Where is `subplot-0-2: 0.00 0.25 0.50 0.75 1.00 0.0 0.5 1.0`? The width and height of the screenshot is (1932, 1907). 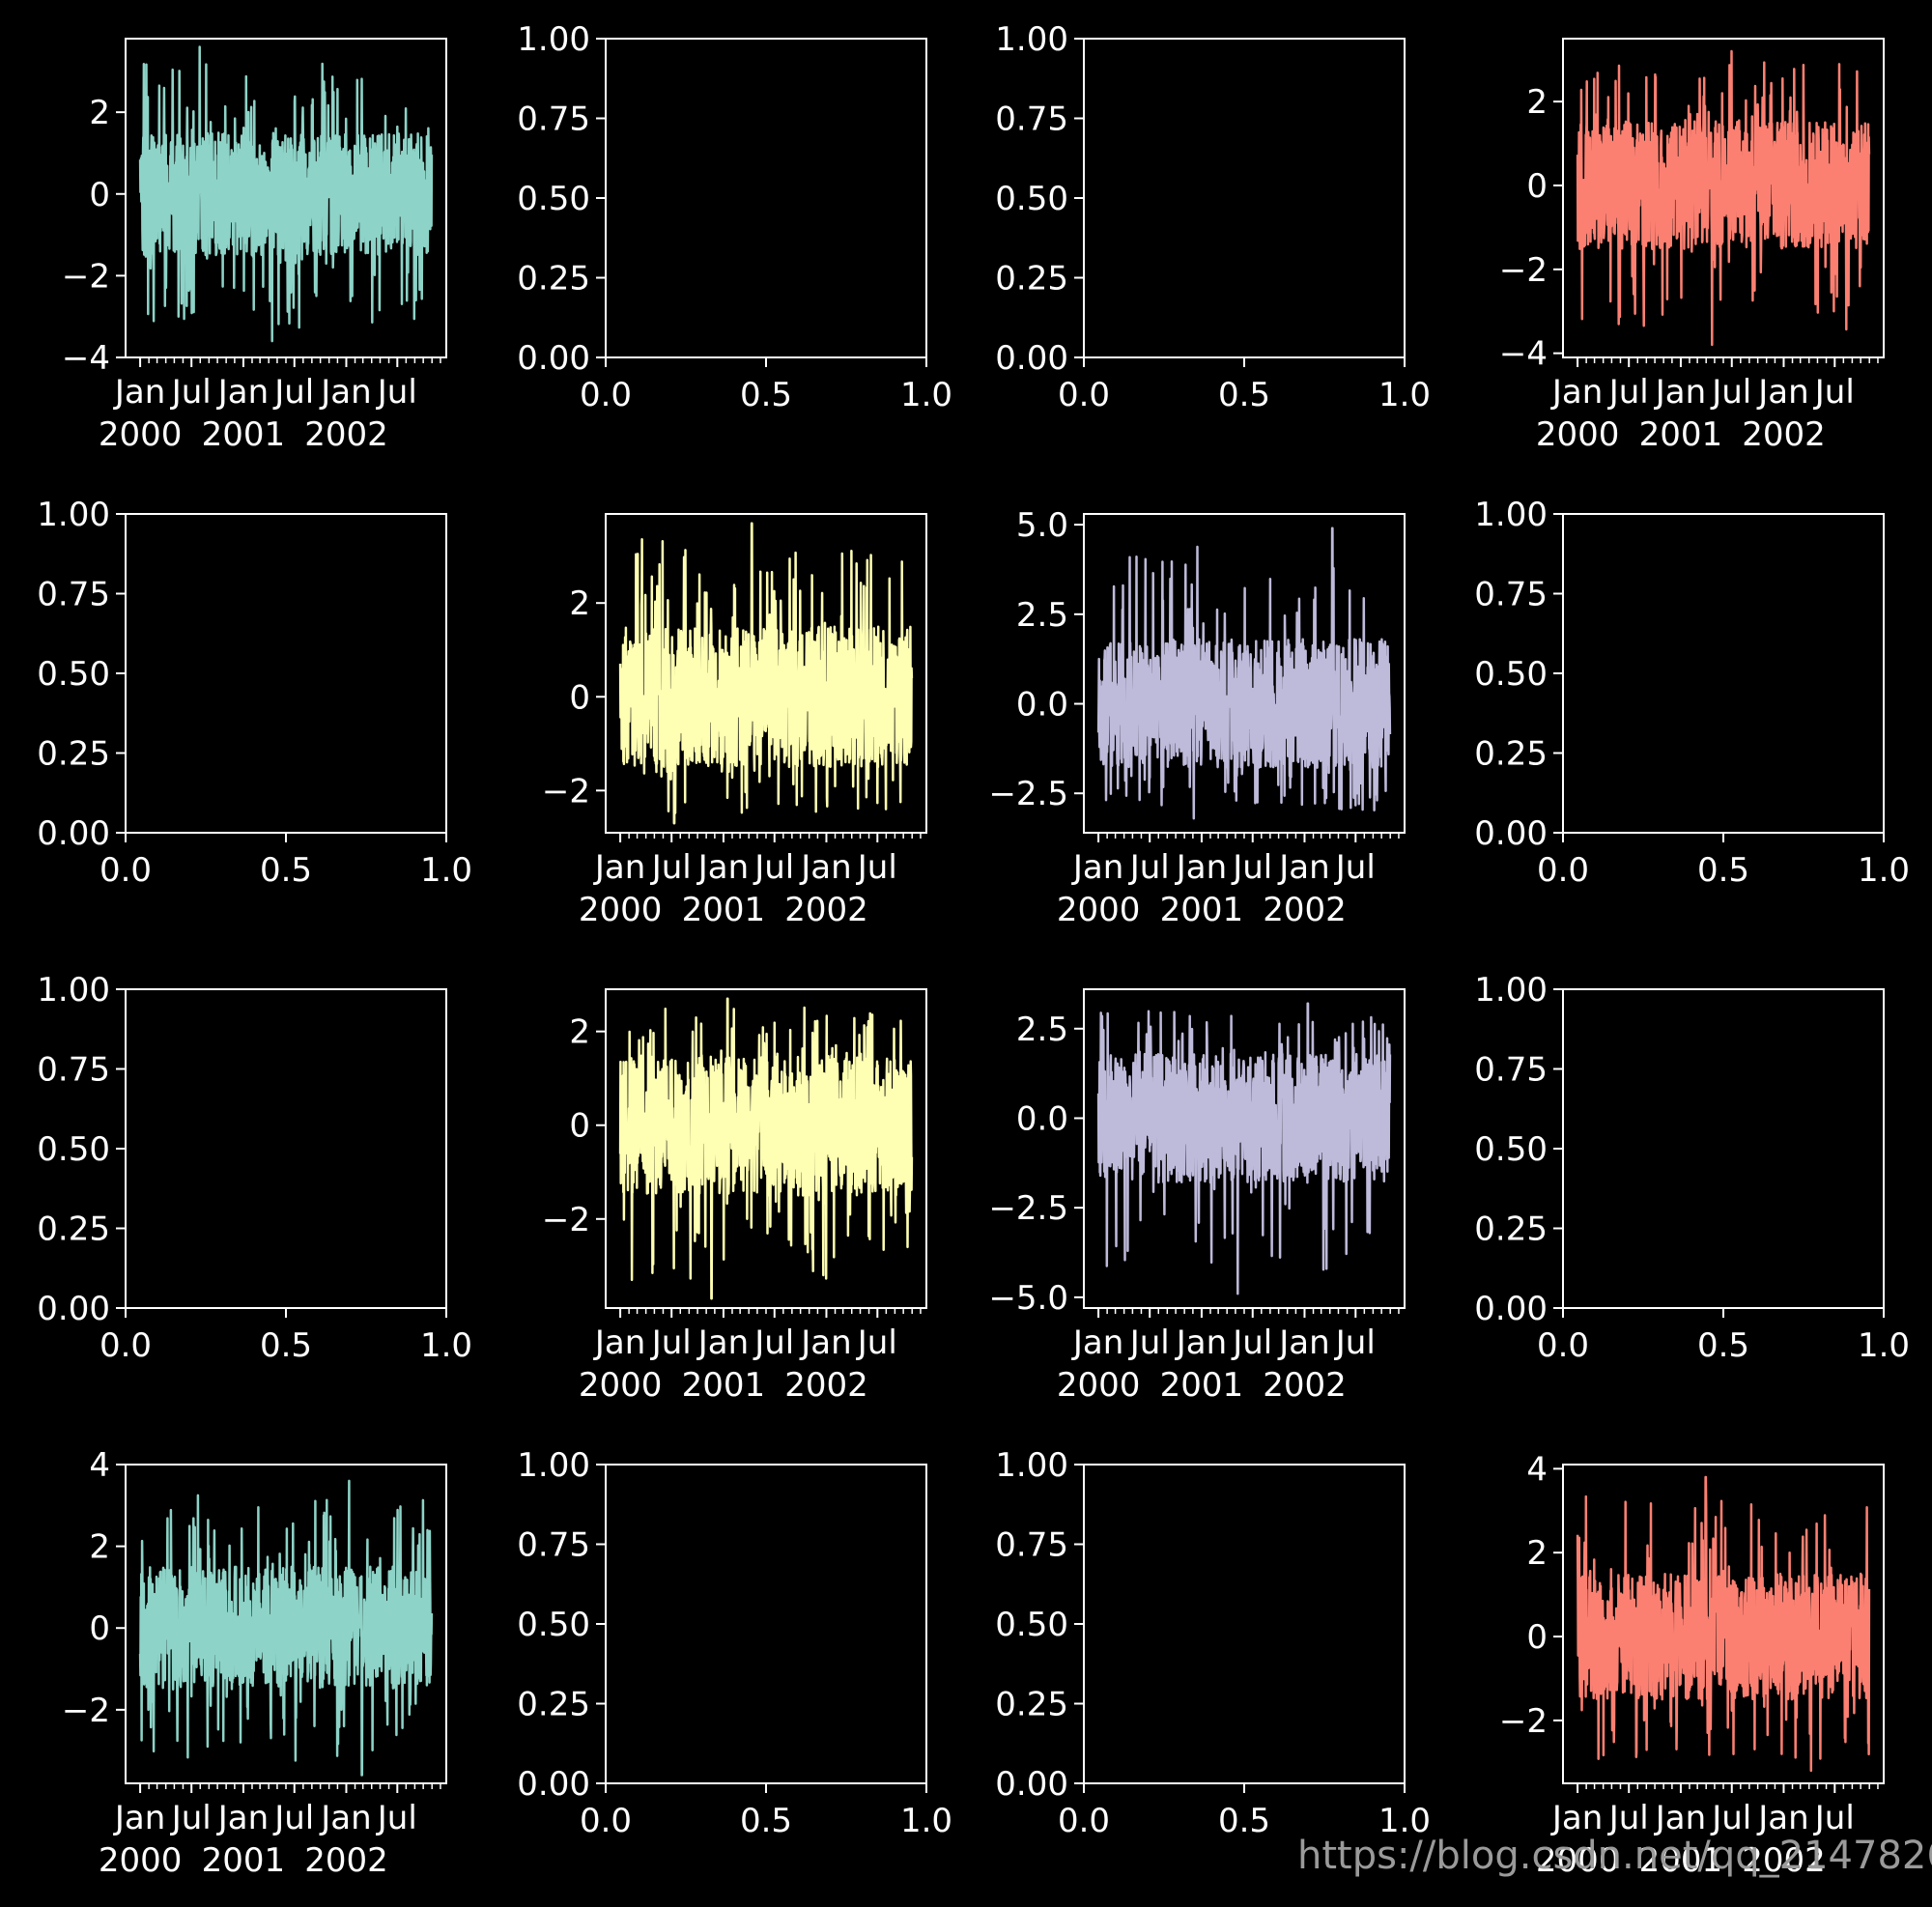
subplot-0-2: 0.00 0.25 0.50 0.75 1.00 0.0 0.5 1.0 is located at coordinates (1213, 217).